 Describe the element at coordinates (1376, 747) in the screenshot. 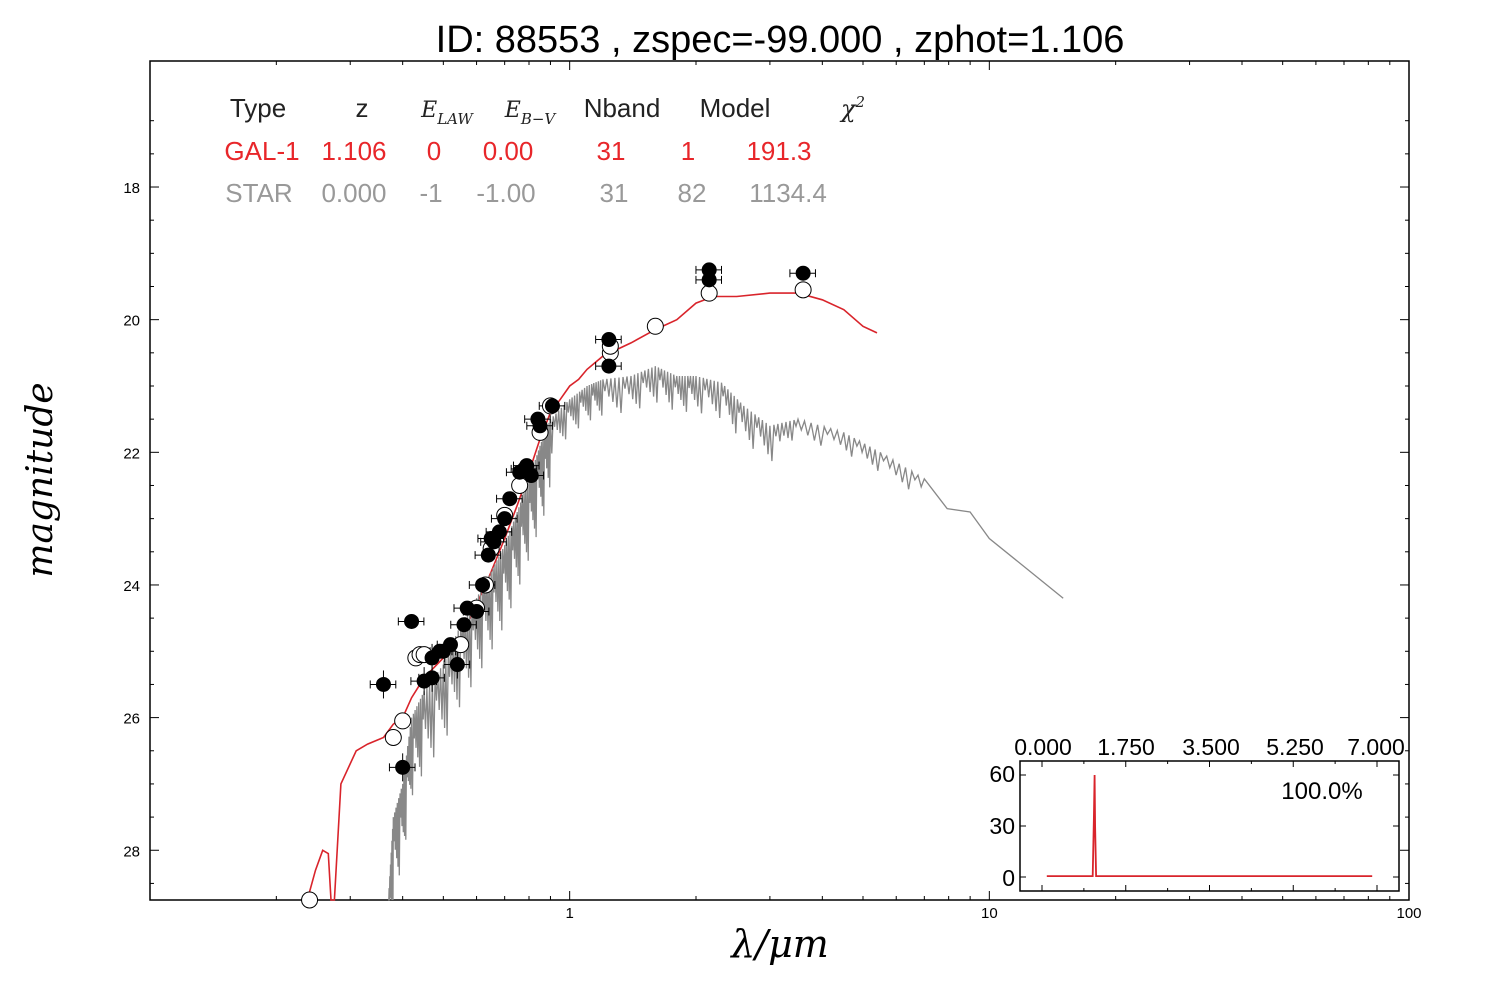

I see `inset-x-tick-4: 7.000` at that location.